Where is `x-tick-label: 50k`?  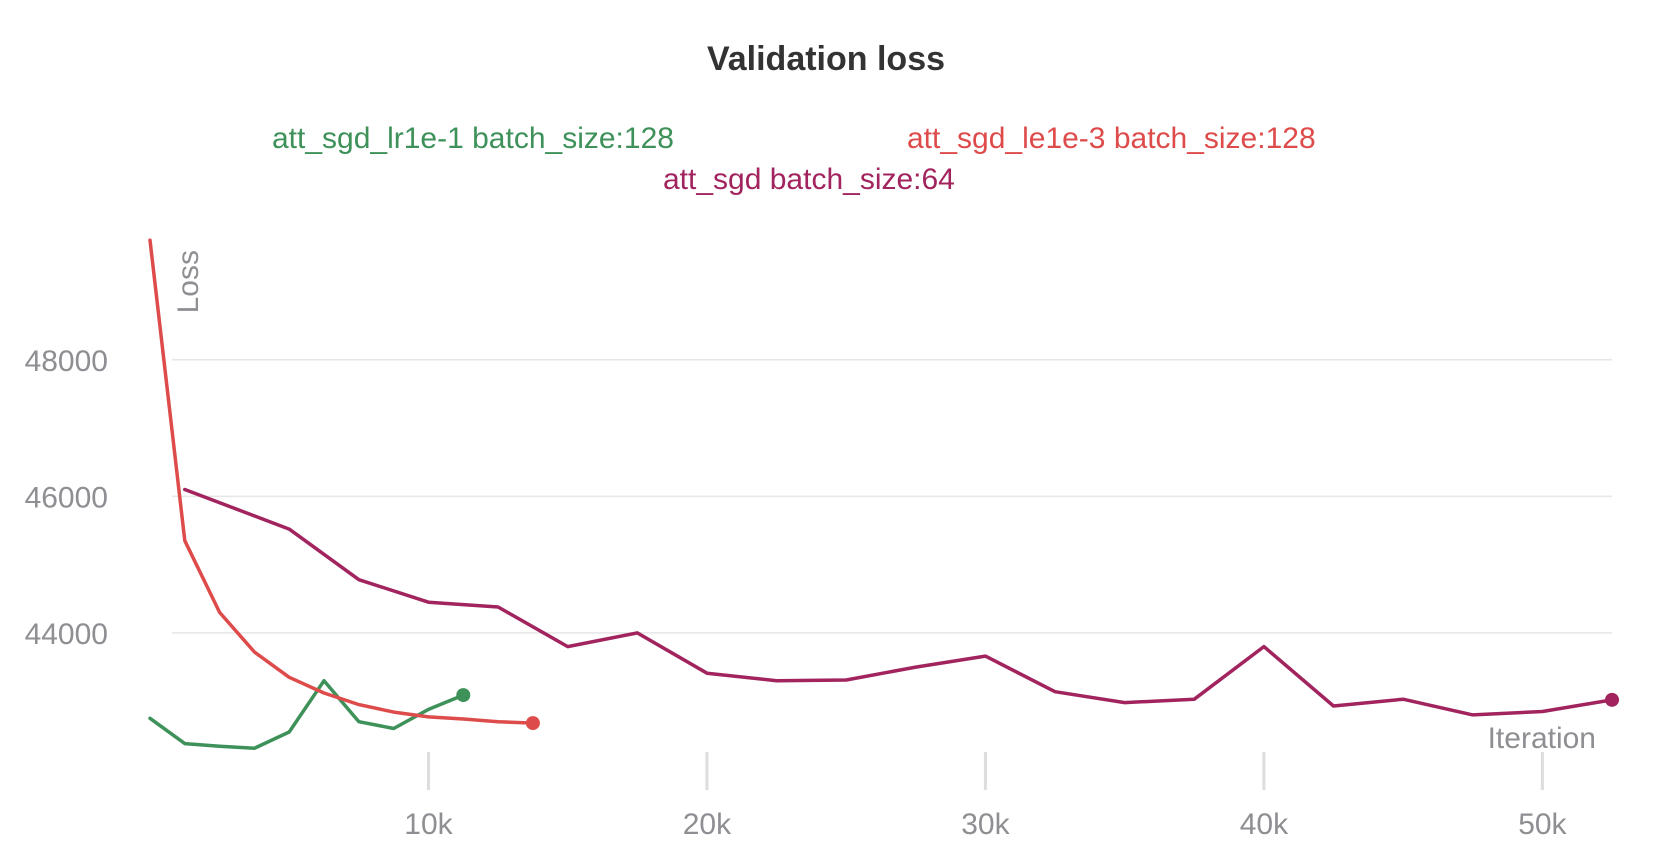 x-tick-label: 50k is located at coordinates (1542, 824).